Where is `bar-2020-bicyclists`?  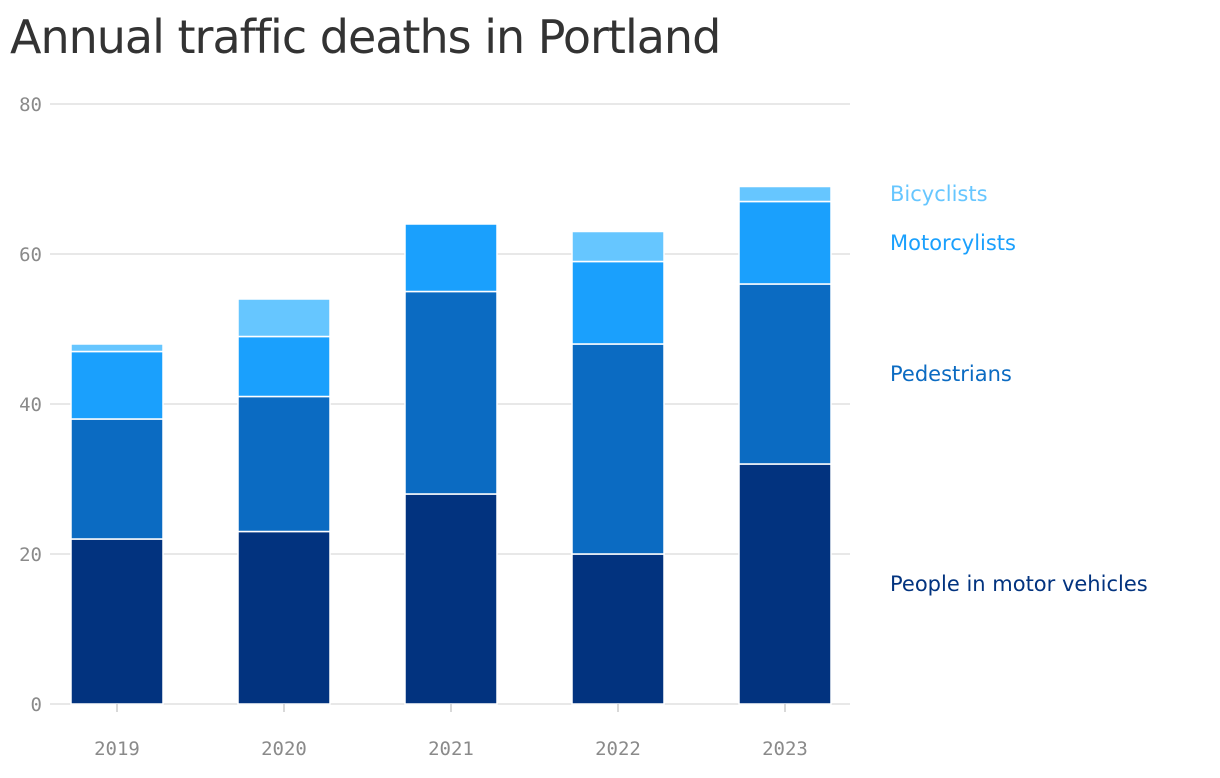
bar-2020-bicyclists is located at coordinates (284, 318).